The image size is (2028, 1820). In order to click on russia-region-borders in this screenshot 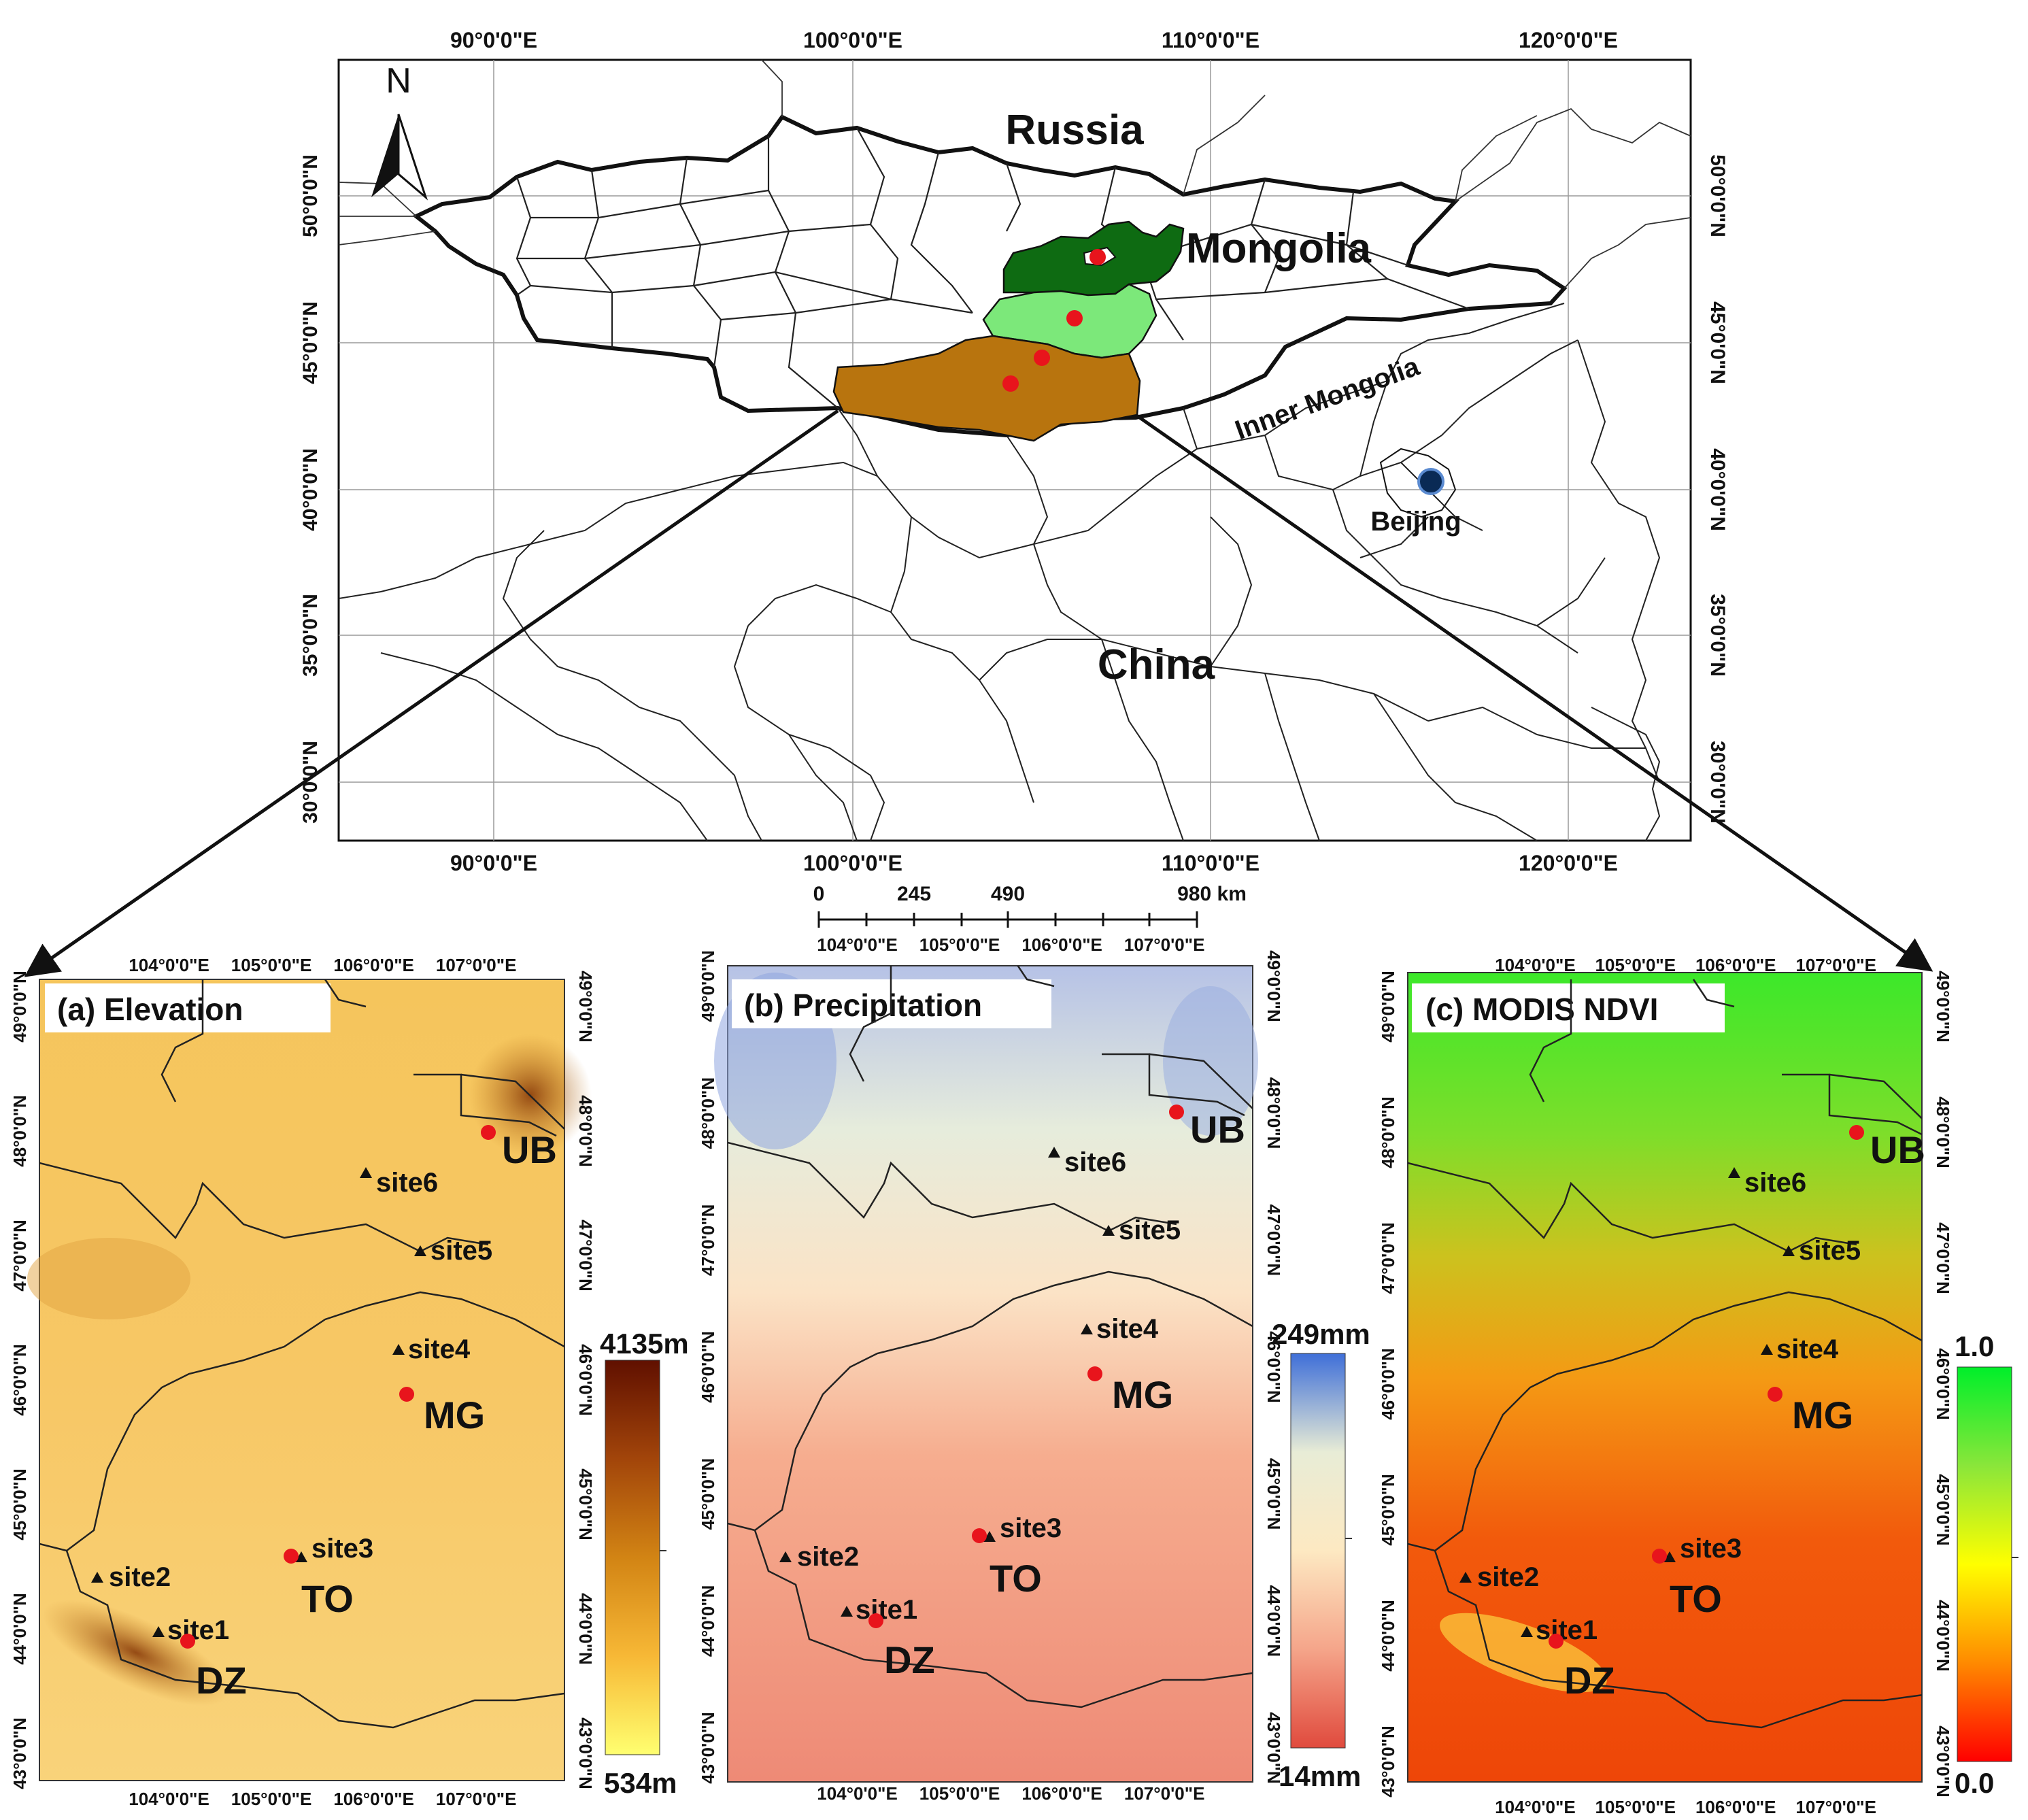, I will do `click(1015, 174)`.